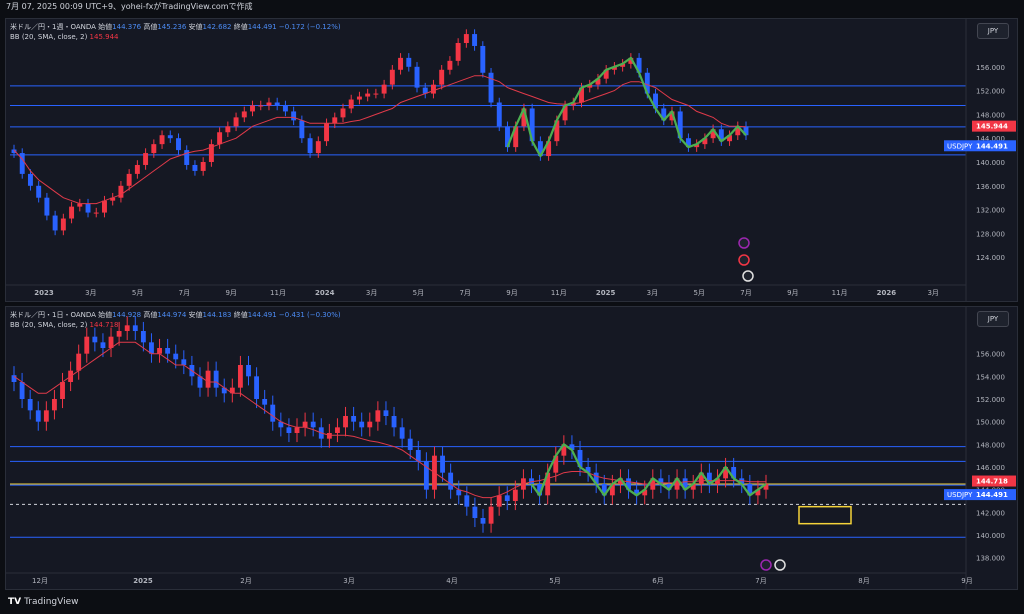 The height and width of the screenshot is (614, 1024). Describe the element at coordinates (990, 423) in the screenshot. I see `y-tick-label: 150.000` at that location.